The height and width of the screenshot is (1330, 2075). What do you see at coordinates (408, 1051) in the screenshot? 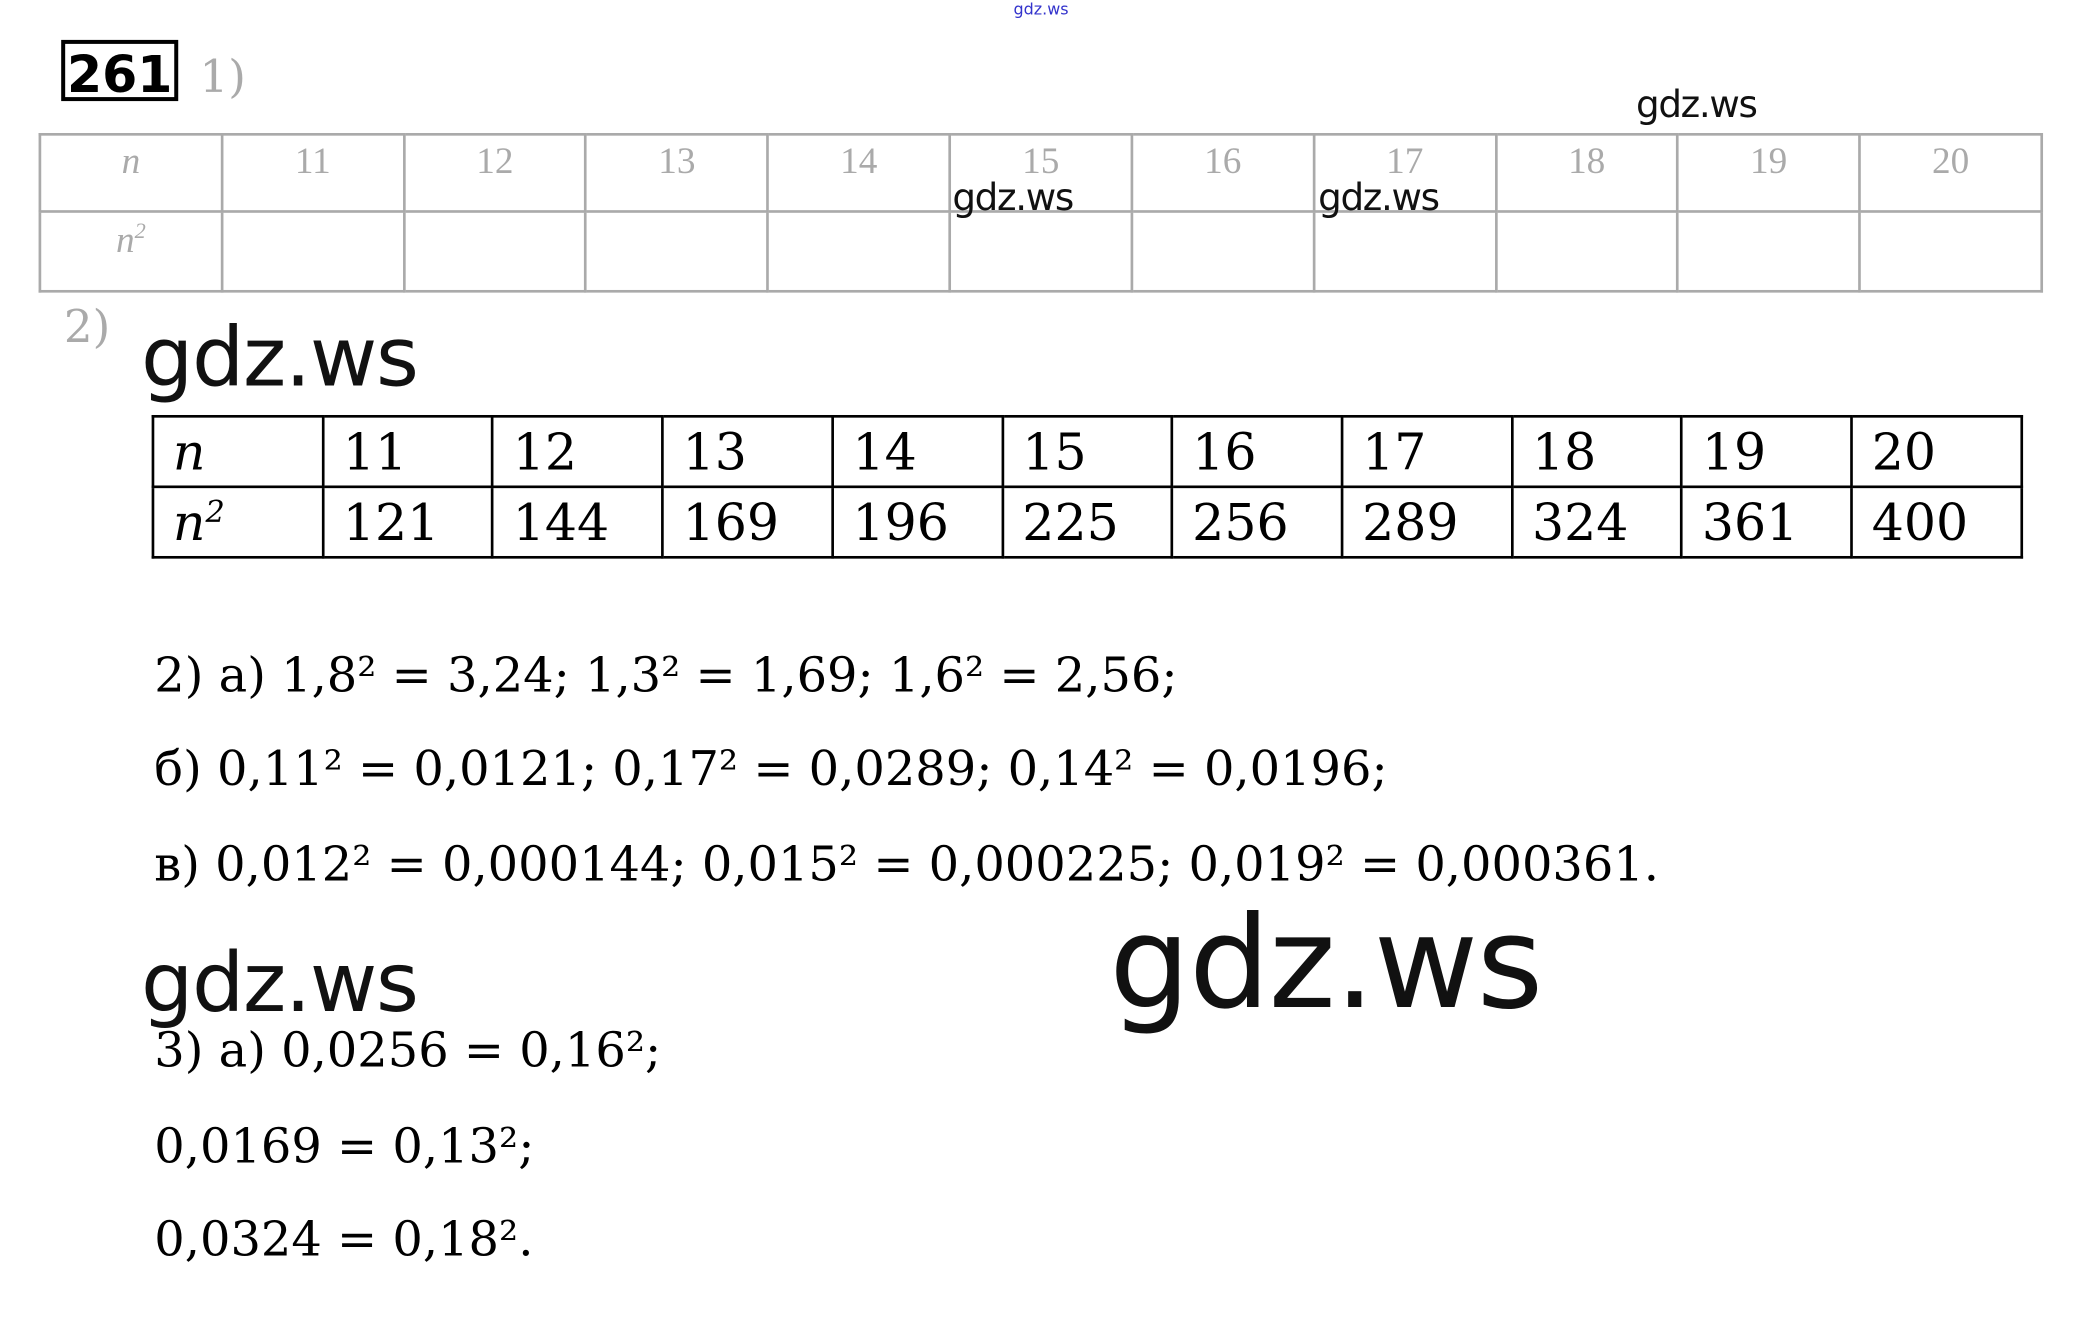
I see `solution-line-3a: 3) а) 0,0256 = 0,16²;` at bounding box center [408, 1051].